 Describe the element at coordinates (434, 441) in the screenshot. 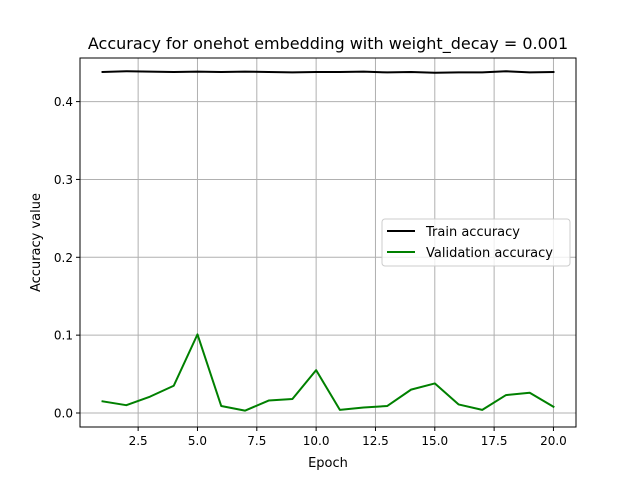

I see `x-tick-label: 15.0` at that location.